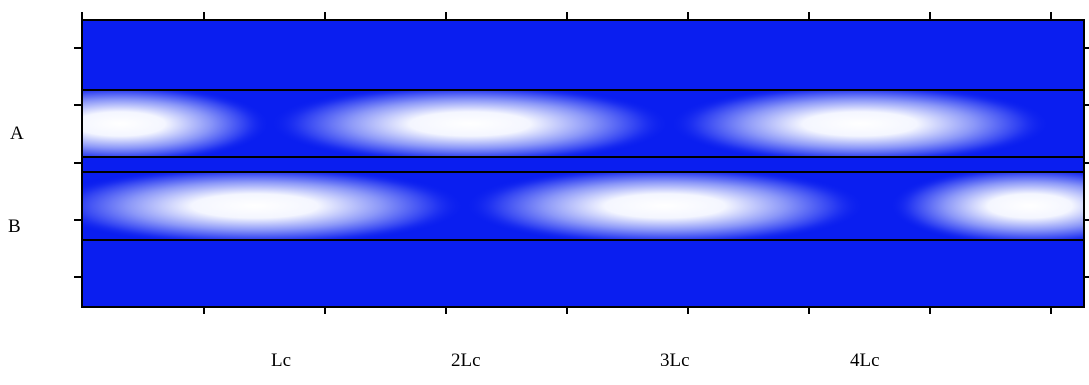 The height and width of the screenshot is (385, 1089). What do you see at coordinates (466, 360) in the screenshot?
I see `x-tick-label-2lc: 2Lc` at bounding box center [466, 360].